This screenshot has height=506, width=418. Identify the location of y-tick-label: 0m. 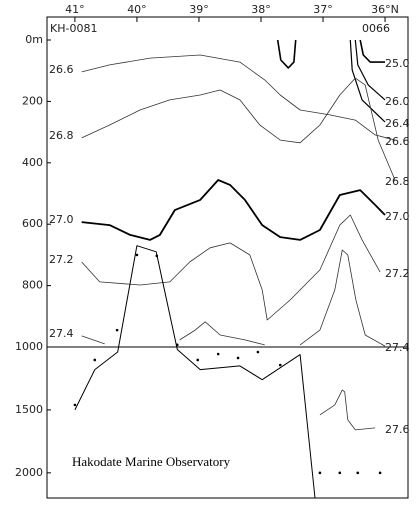
(34, 39).